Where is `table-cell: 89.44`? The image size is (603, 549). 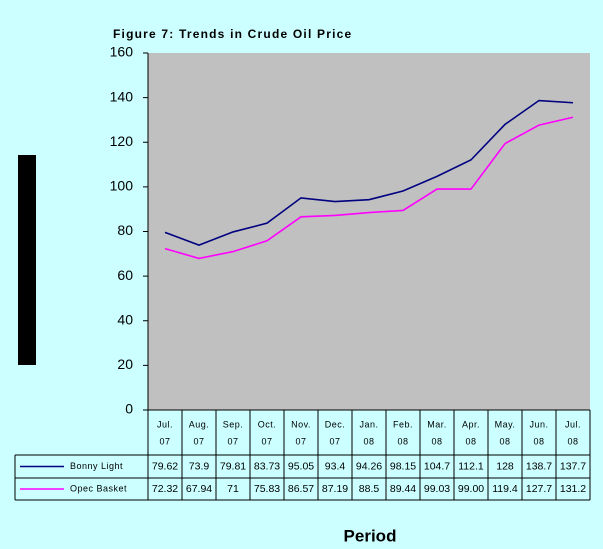 table-cell: 89.44 is located at coordinates (403, 489).